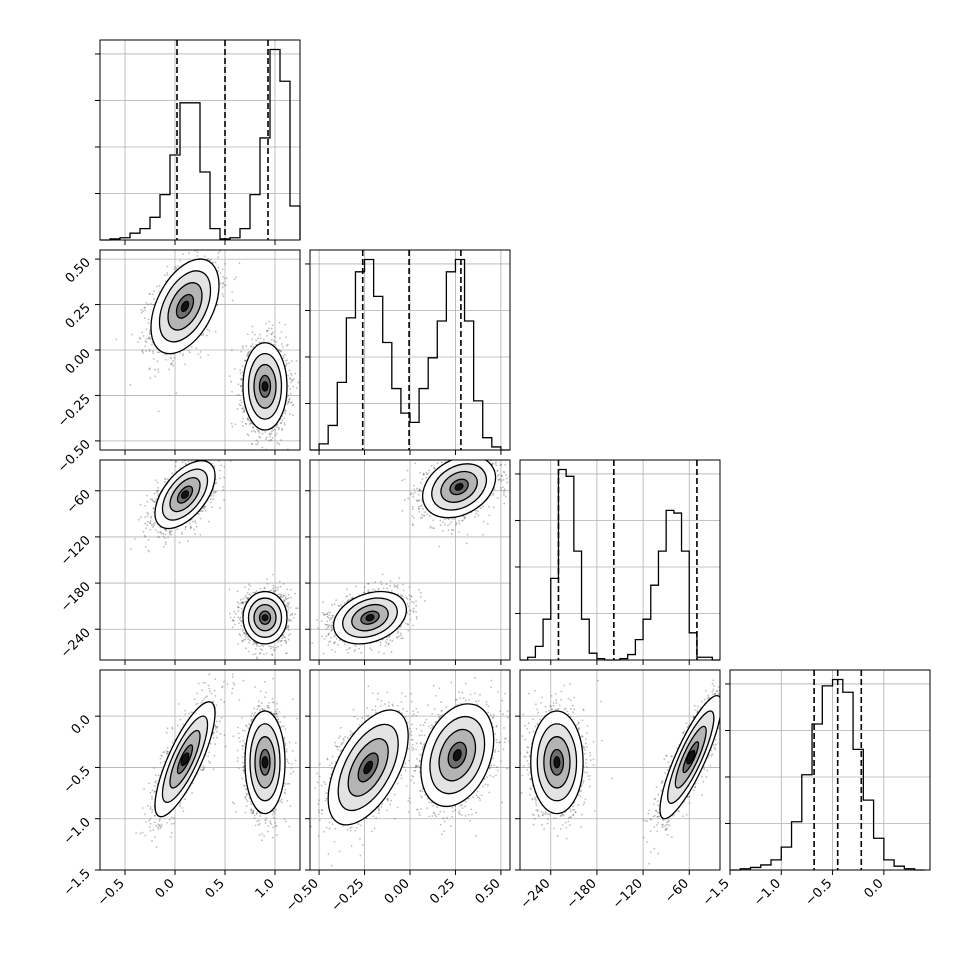 Image resolution: width=970 pixels, height=970 pixels. I want to click on x-tick-label: −1.0, so click(767, 892).